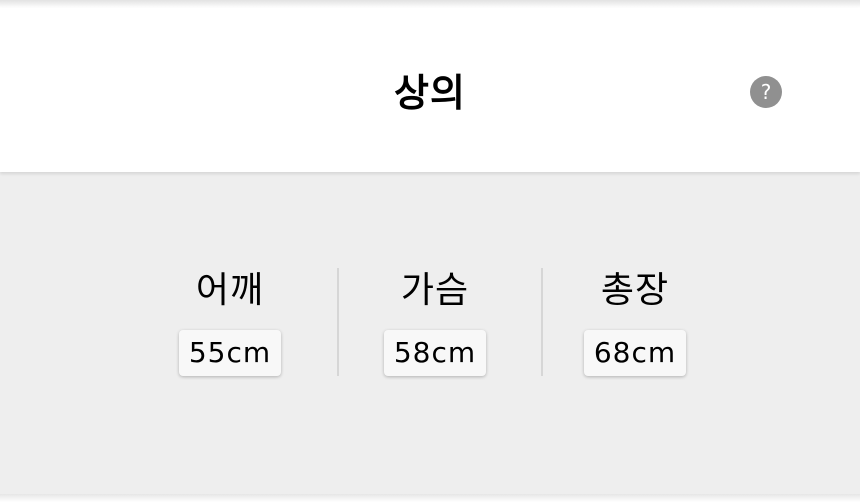 The width and height of the screenshot is (860, 502). Describe the element at coordinates (230, 321) in the screenshot. I see `measurement-shoulder: 어깨 55cm` at that location.